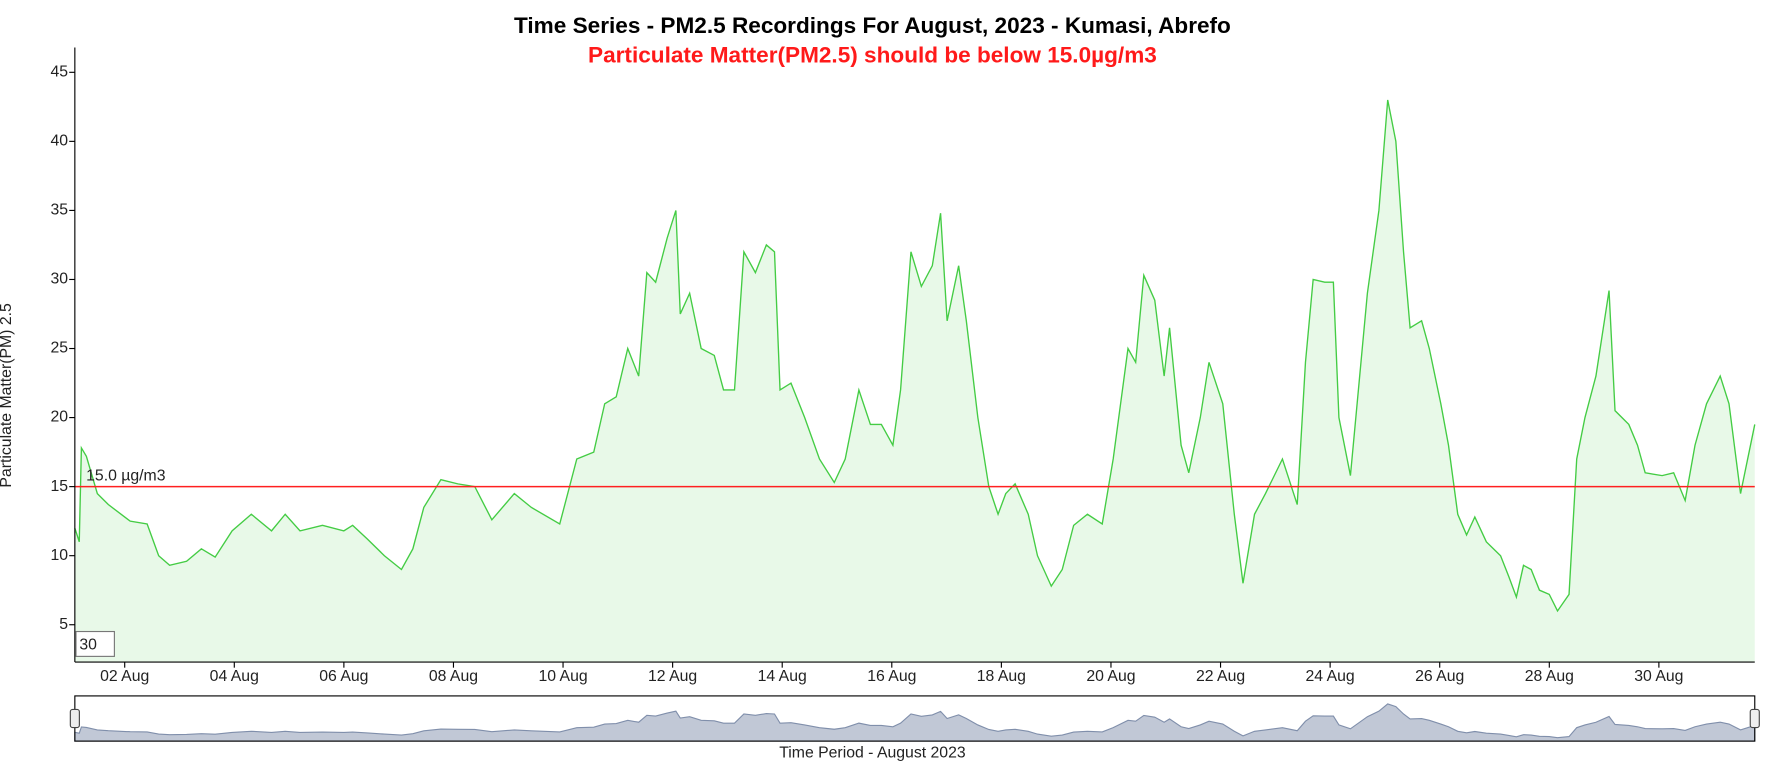  Describe the element at coordinates (672, 676) in the screenshot. I see `x-tick-label: 12 Aug` at that location.